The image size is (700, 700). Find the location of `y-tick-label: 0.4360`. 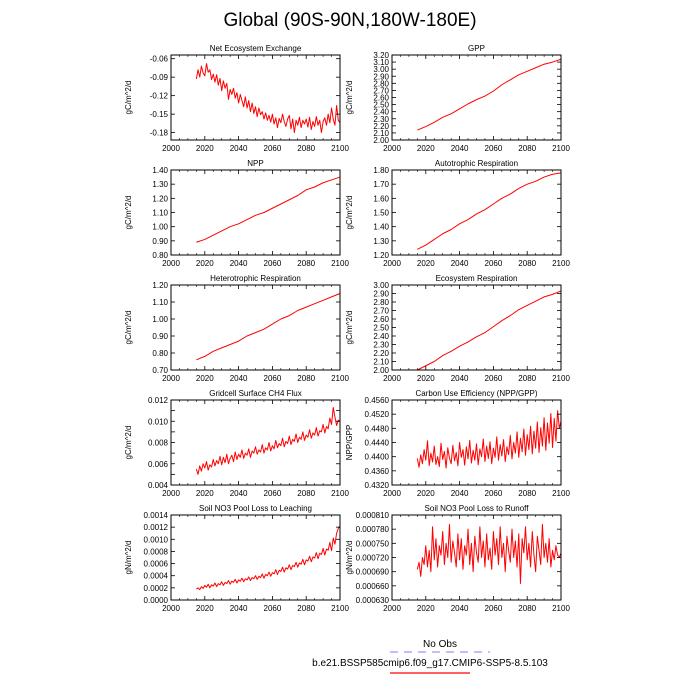

y-tick-label: 0.4360 is located at coordinates (377, 471).